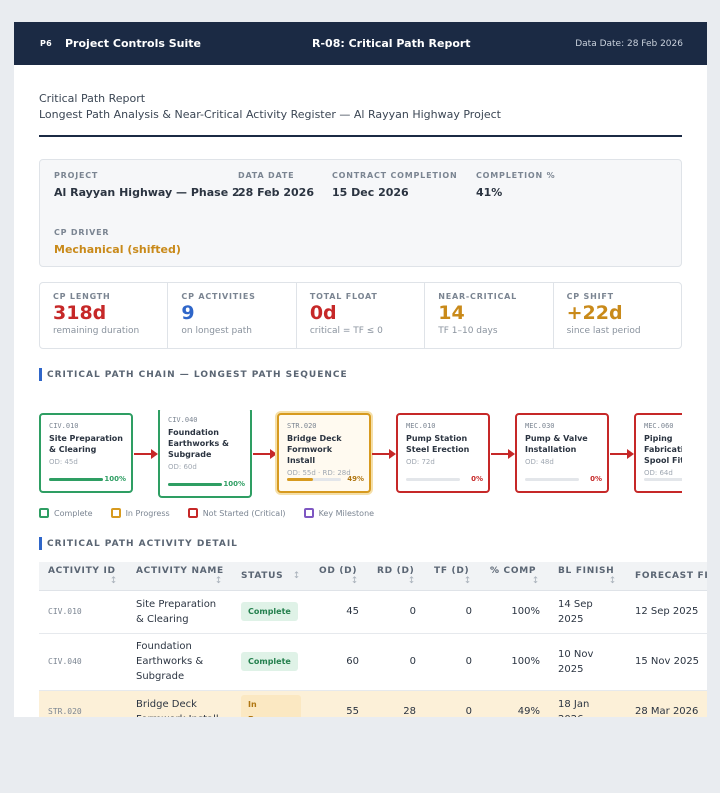 The image size is (720, 793). Describe the element at coordinates (73, 513) in the screenshot. I see `legend-label: Complete` at that location.